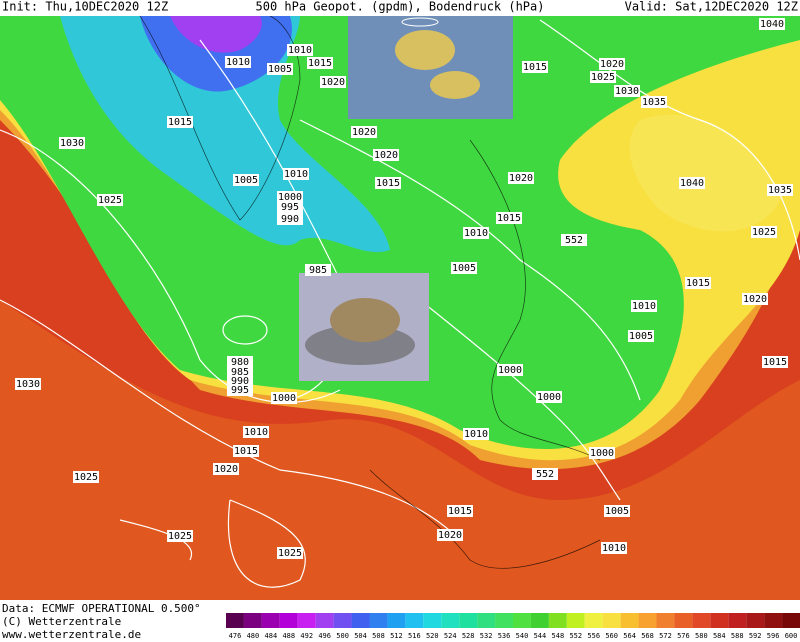  I want to click on init-text: Init: Thu,10DEC2020 12Z, so click(85, 7).